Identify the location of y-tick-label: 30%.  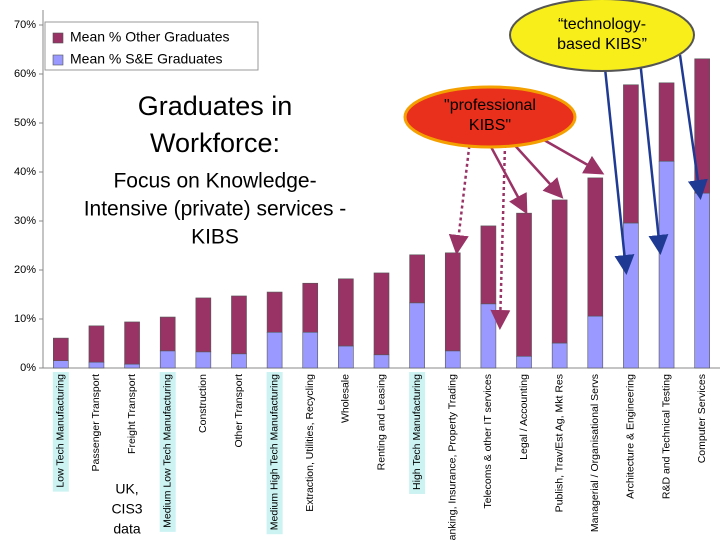
(25, 221).